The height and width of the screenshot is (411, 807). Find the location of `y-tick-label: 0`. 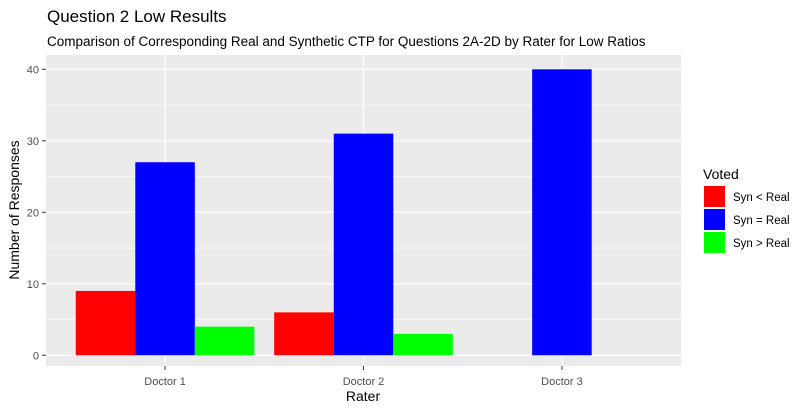

y-tick-label: 0 is located at coordinates (36, 356).